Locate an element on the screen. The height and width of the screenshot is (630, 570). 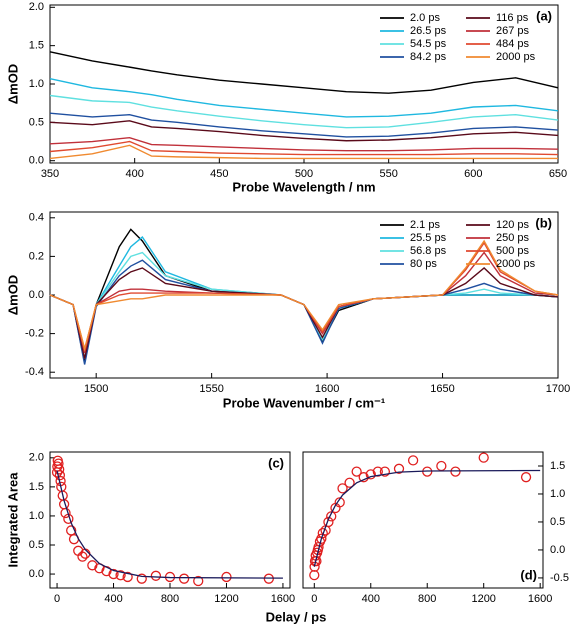
x-axis-label: Probe Wavelength / nm is located at coordinates (303, 186).